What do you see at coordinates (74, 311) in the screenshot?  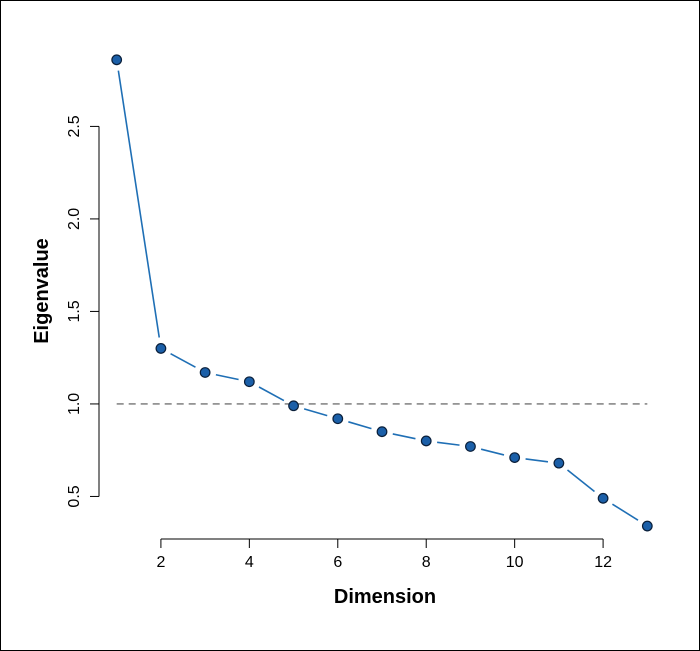 I see `y-tick-label: 1.5` at bounding box center [74, 311].